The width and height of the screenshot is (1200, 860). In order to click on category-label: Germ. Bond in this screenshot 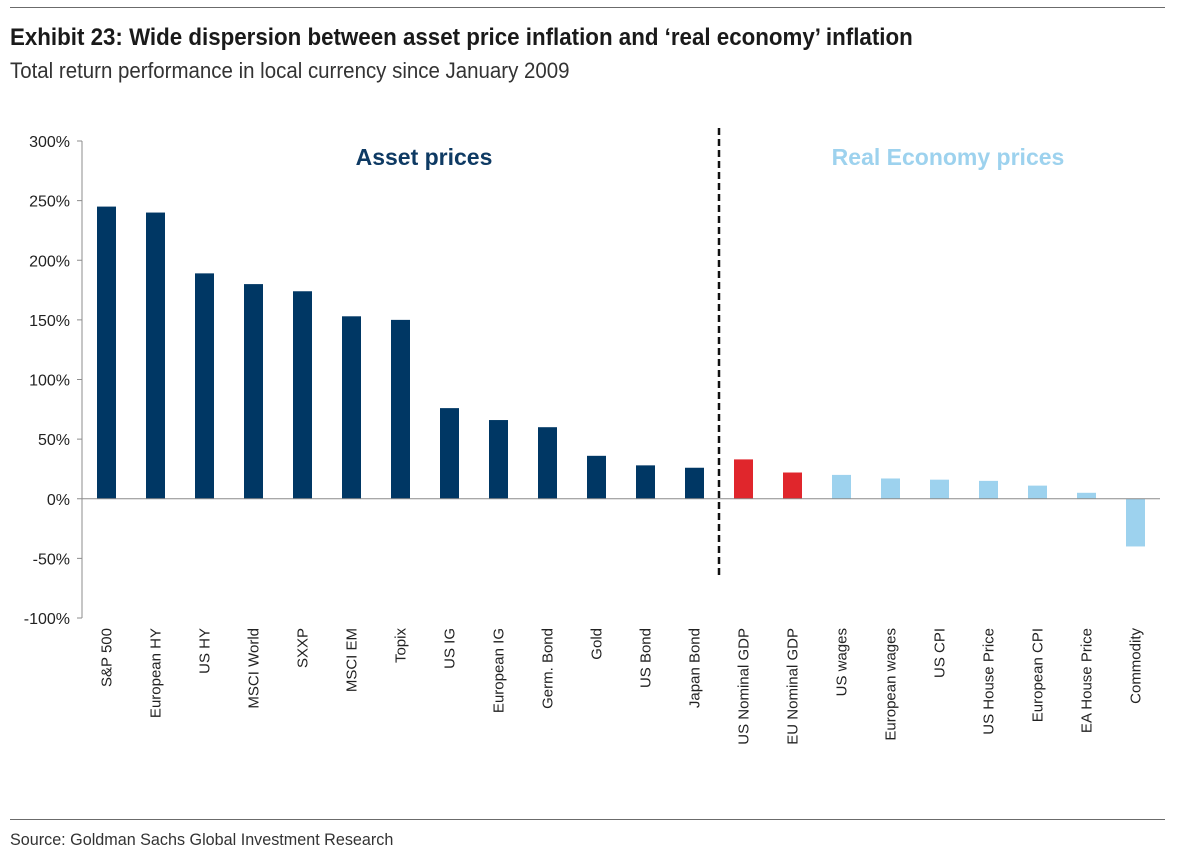, I will do `click(548, 668)`.